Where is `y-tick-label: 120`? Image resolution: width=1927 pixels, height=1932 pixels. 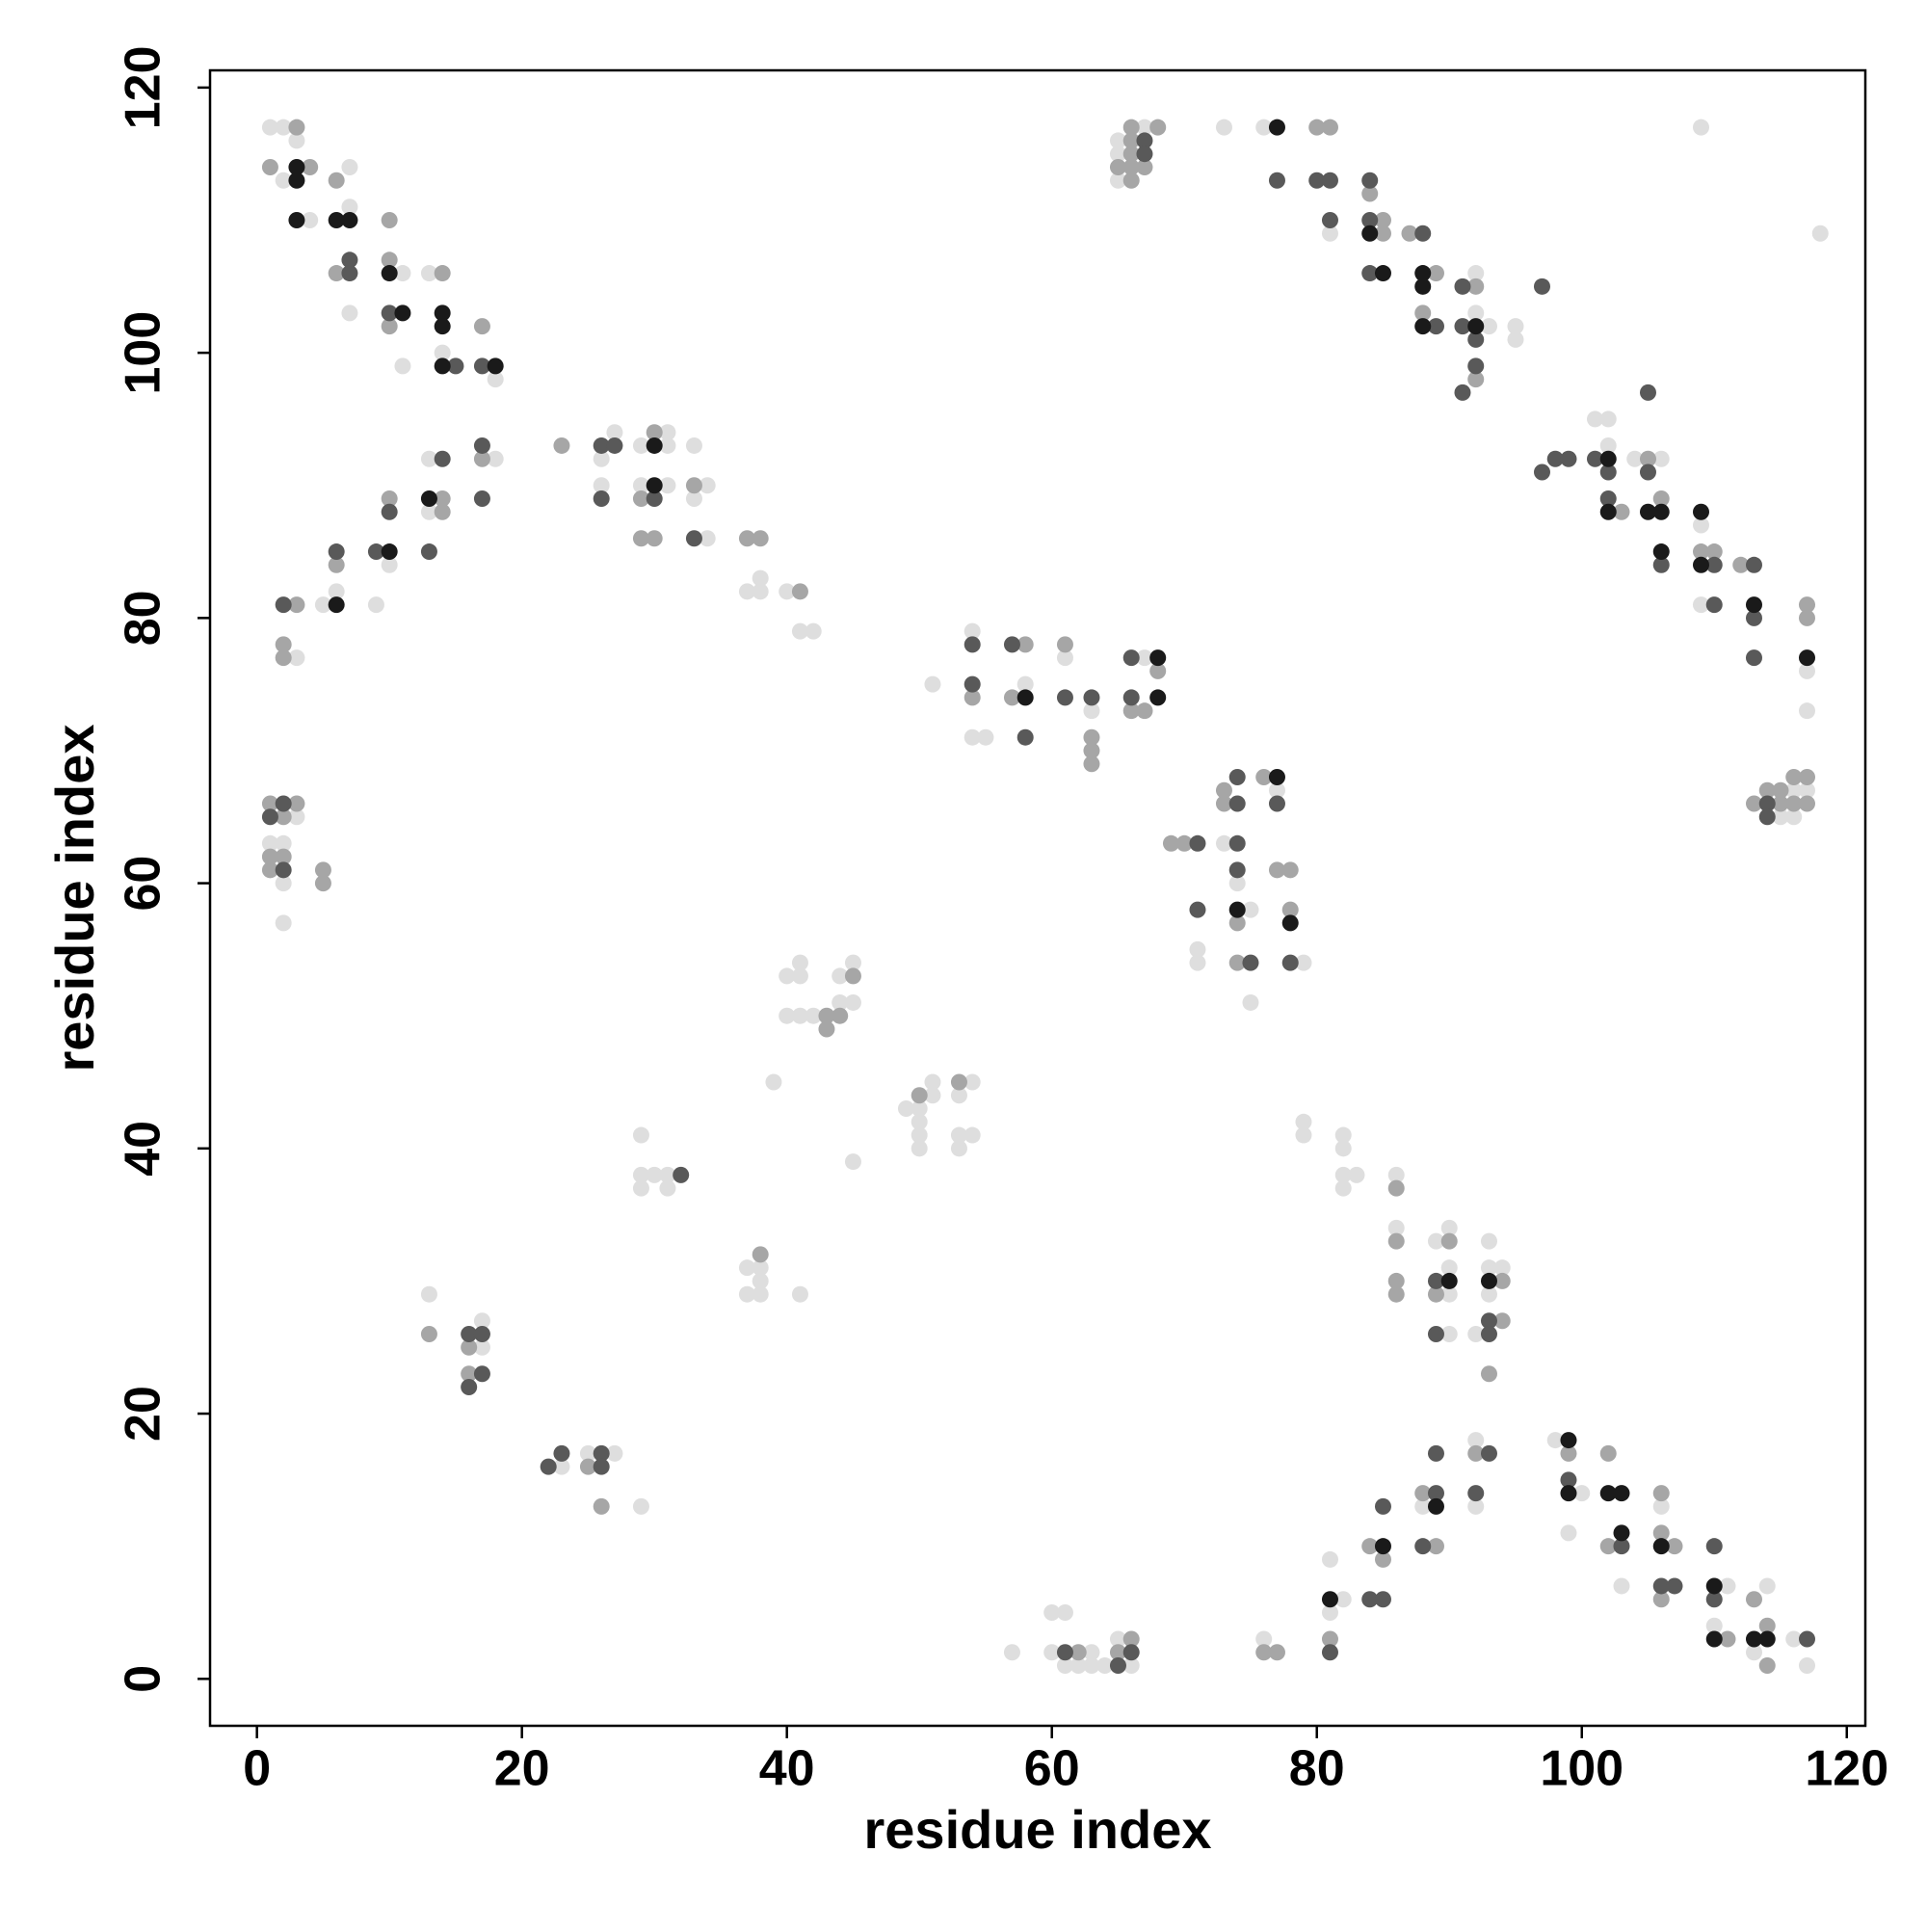
y-tick-label: 120 is located at coordinates (144, 88).